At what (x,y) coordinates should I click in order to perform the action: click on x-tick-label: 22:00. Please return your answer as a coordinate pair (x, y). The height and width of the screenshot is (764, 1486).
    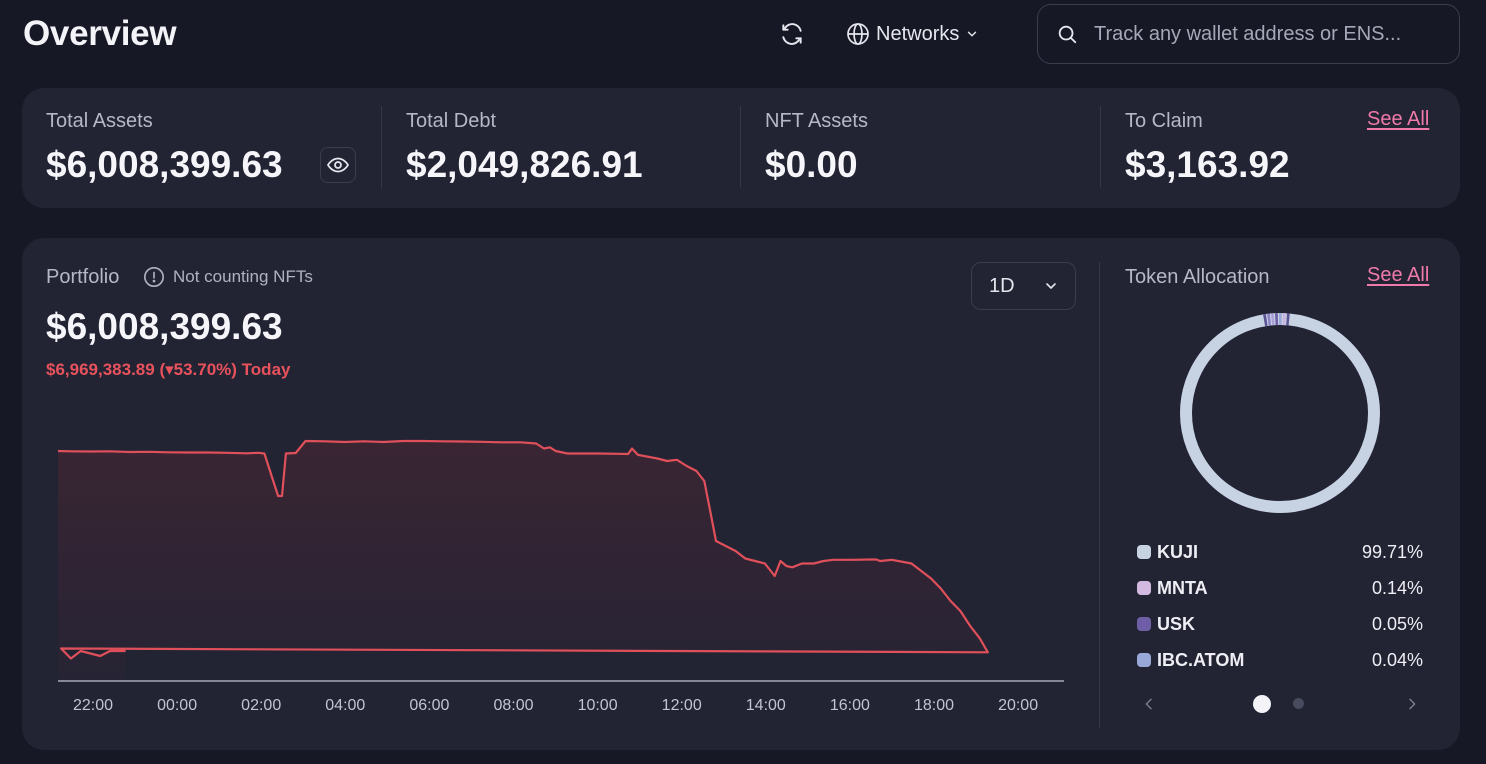
    Looking at the image, I should click on (93, 705).